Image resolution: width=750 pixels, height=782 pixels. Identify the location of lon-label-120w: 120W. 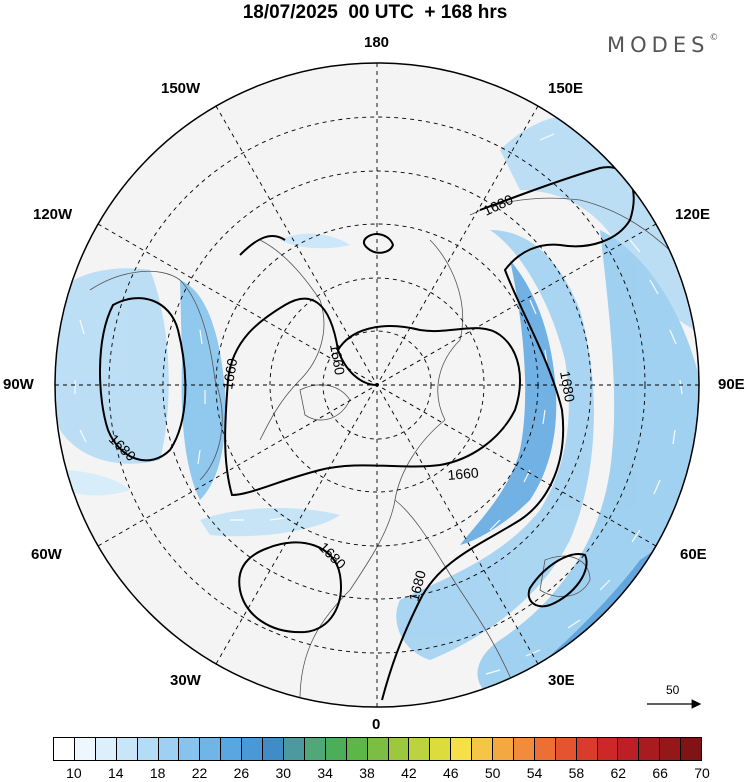
(53, 214).